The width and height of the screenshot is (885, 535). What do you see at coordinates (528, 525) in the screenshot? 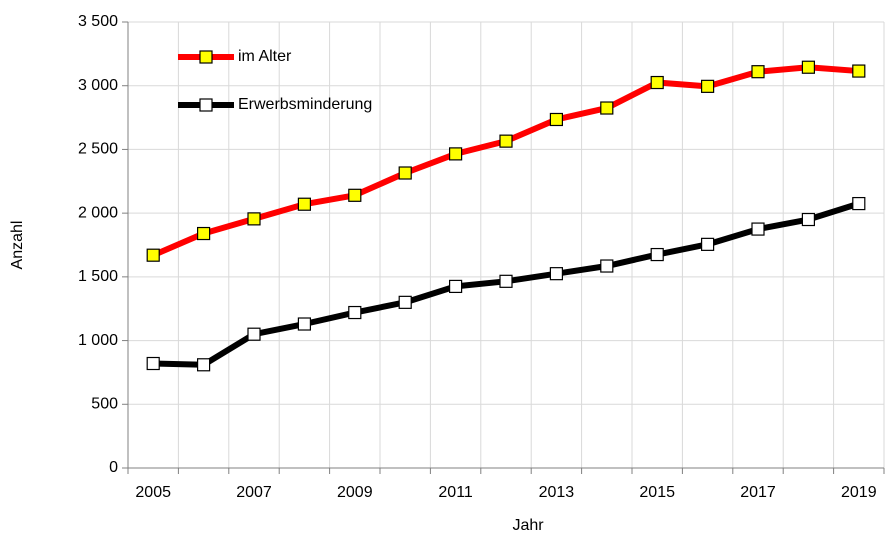
I see `x-axis-label: Jahr` at bounding box center [528, 525].